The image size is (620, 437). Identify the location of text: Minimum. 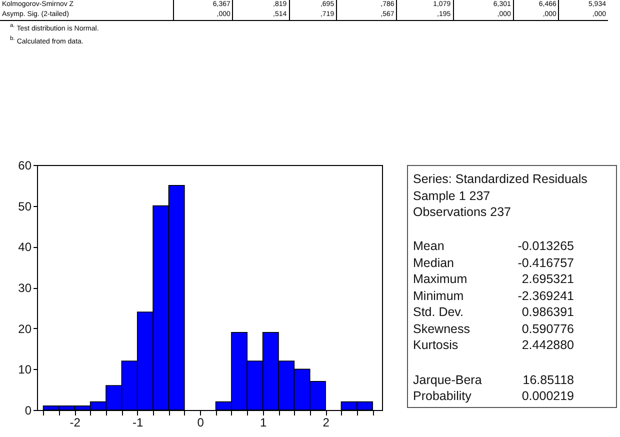
(438, 295).